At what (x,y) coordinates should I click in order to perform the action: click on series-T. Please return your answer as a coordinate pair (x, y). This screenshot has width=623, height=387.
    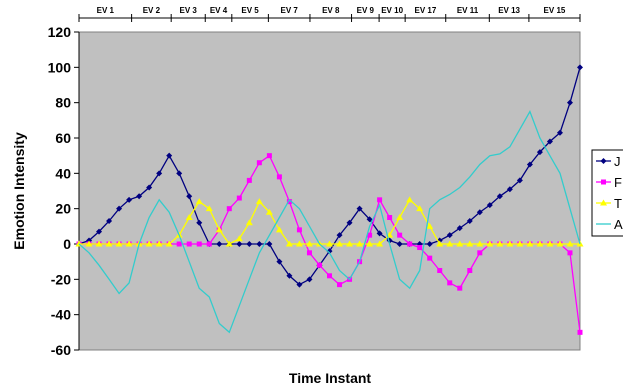
    Looking at the image, I should click on (329, 221).